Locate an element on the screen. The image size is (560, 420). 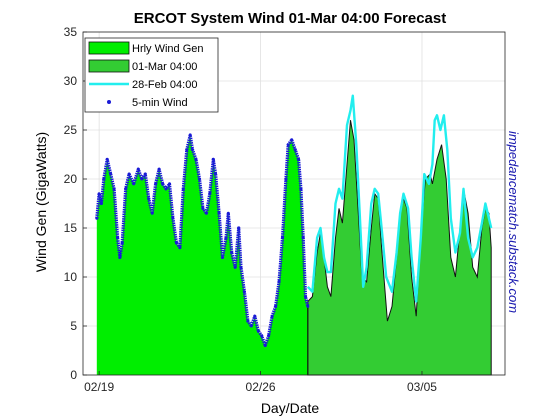
legend-item-hrly-wind-gen: Hrly Wind Gen is located at coordinates (146, 48).